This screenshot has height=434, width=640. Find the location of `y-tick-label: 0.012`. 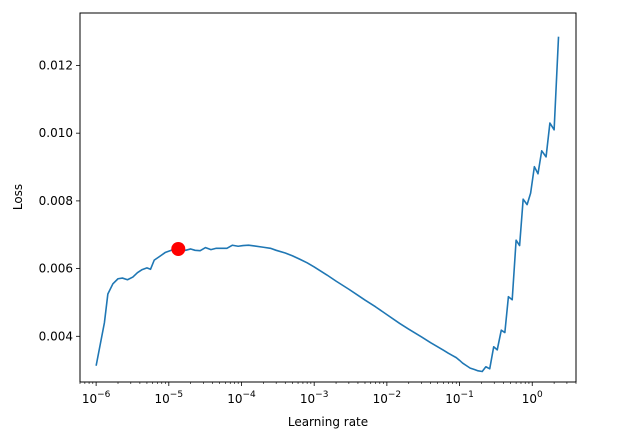

y-tick-label: 0.012 is located at coordinates (56, 65).